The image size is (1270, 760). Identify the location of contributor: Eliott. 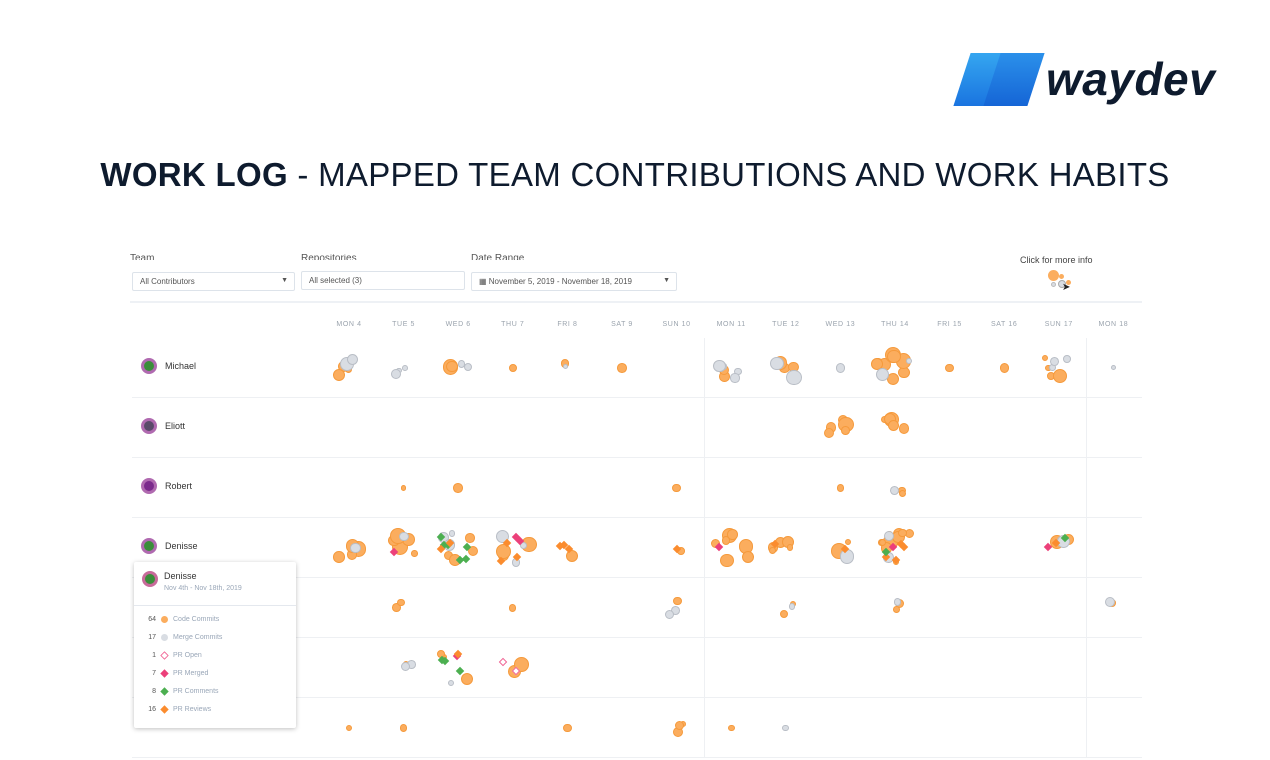
(163, 426).